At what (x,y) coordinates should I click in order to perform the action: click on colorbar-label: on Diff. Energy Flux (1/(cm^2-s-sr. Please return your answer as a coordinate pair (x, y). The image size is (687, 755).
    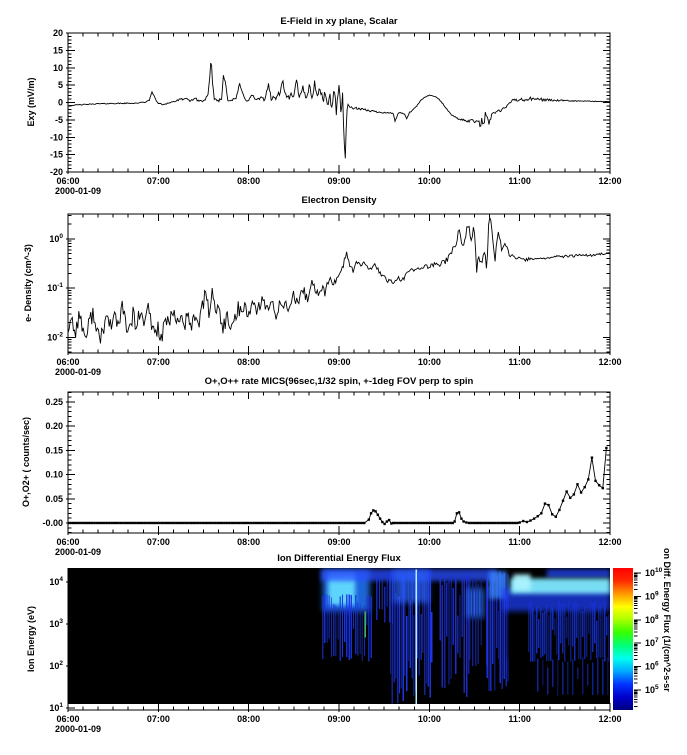
    Looking at the image, I should click on (667, 620).